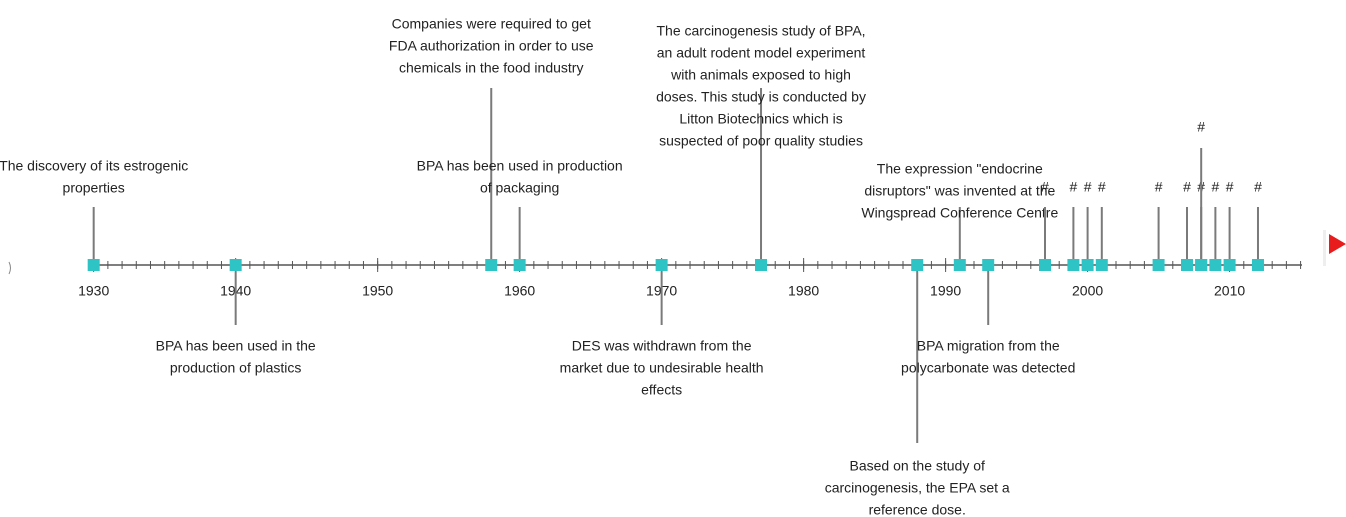 The width and height of the screenshot is (1346, 517). I want to click on tick-label: 1930, so click(93, 291).